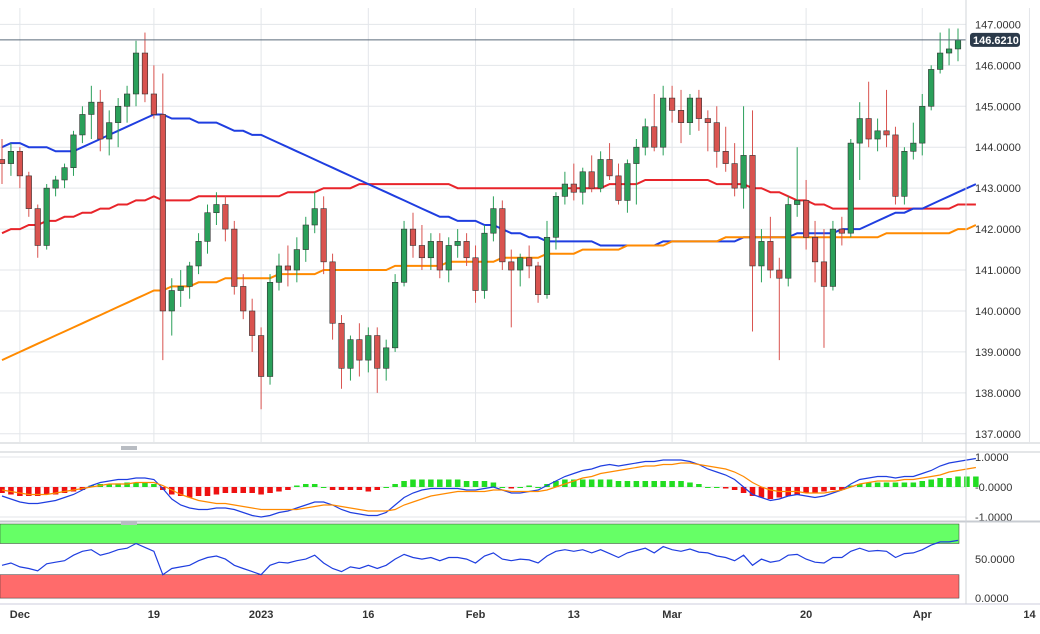 This screenshot has height=634, width=1040. I want to click on price-tick-label: 138.0000, so click(998, 394).